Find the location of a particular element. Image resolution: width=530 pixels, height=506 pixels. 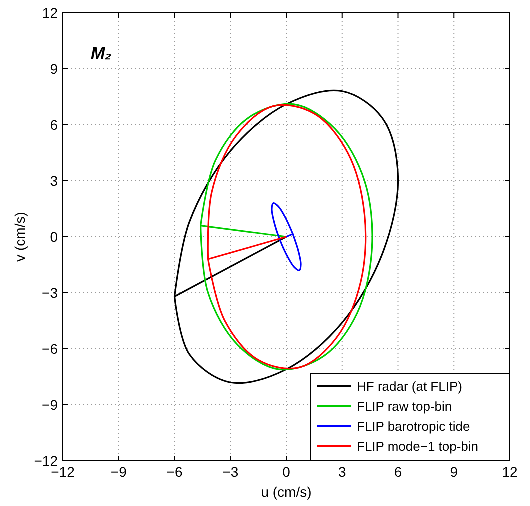

legend-label: FLIP raw top-bin is located at coordinates (404, 406).